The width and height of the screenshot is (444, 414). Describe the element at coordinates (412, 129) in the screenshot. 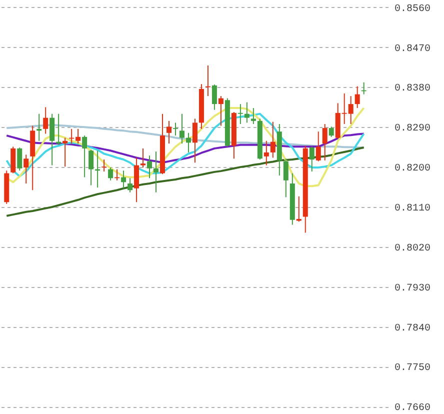

I see `y-tick-label: 0.8290` at that location.